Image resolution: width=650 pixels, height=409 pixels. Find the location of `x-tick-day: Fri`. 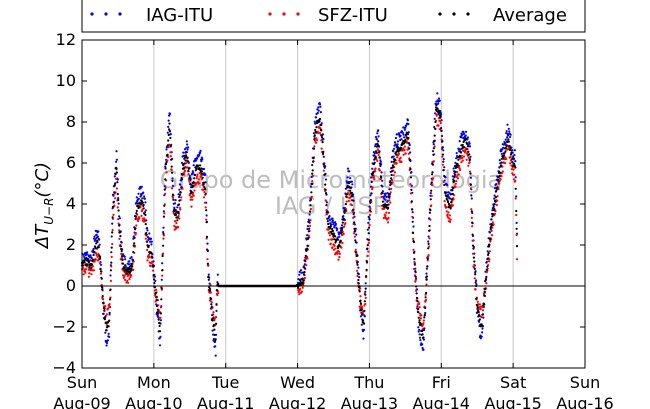

x-tick-day: Fri is located at coordinates (441, 382).